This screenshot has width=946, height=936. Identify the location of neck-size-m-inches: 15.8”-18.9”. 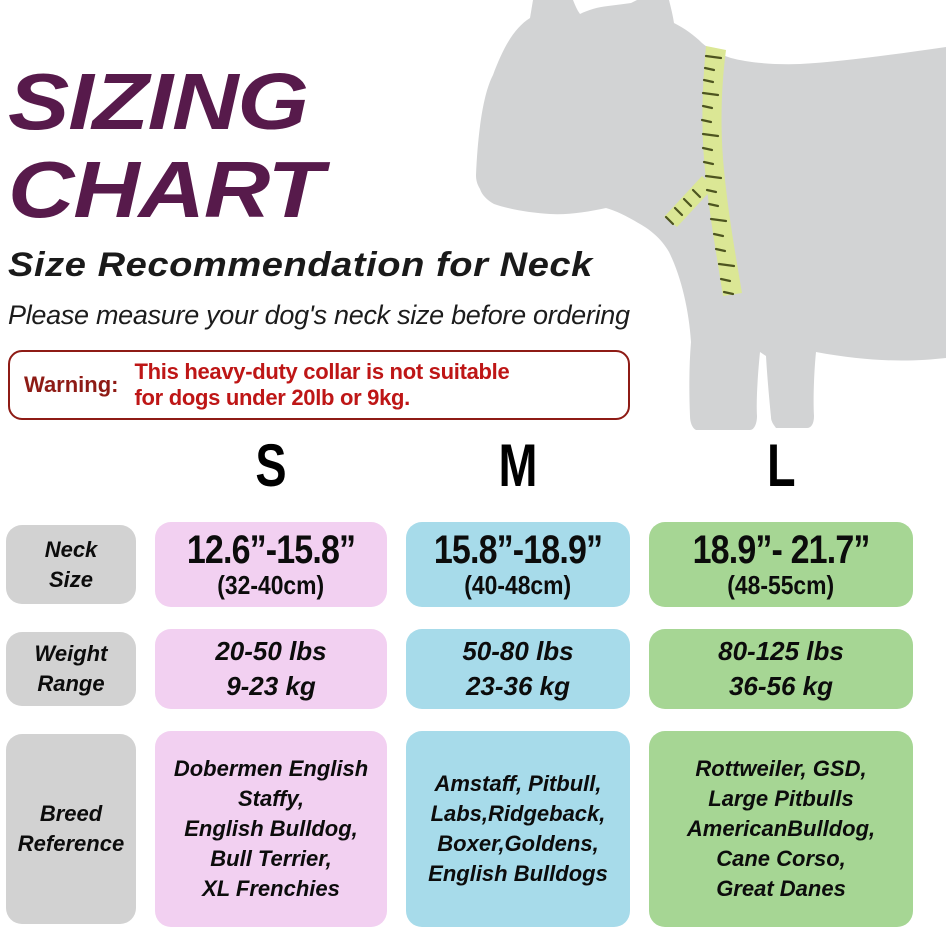
(518, 550).